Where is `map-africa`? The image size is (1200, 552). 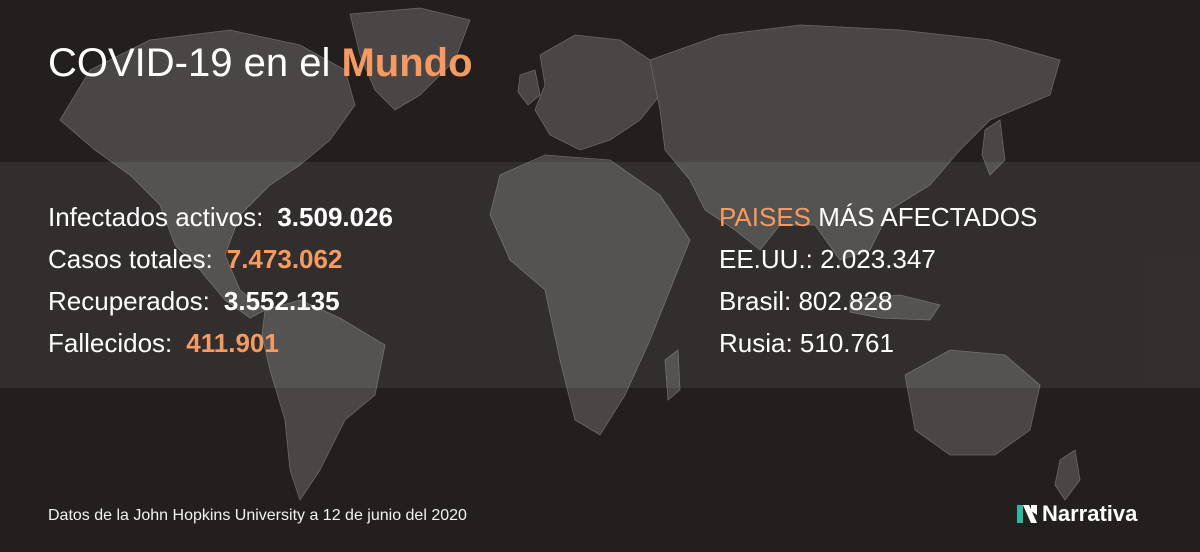
map-africa is located at coordinates (590, 295).